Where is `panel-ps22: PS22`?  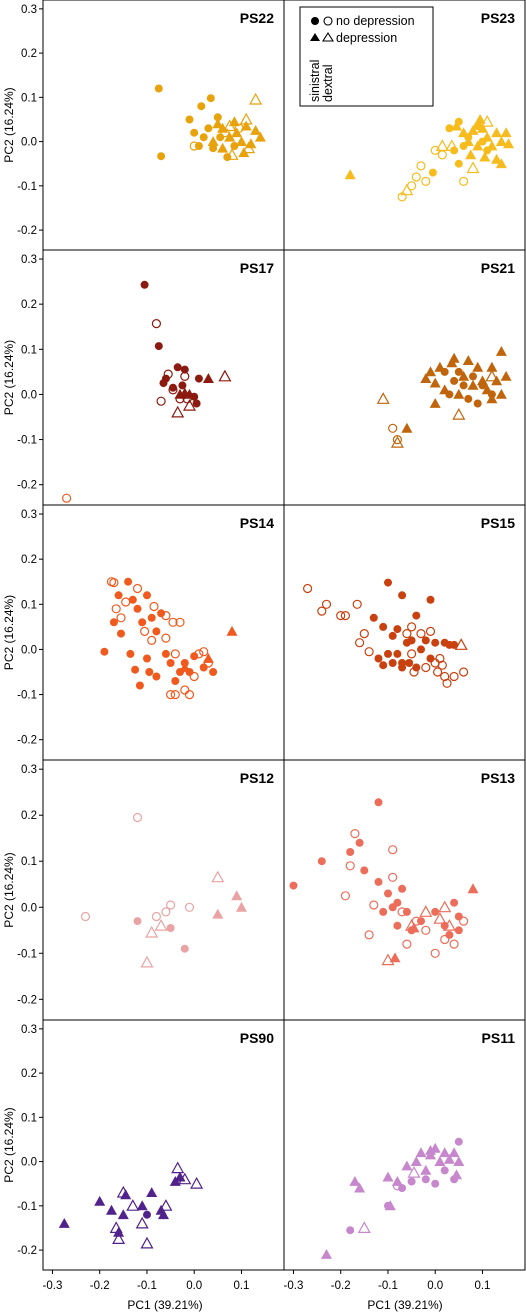
panel-ps22: PS22 is located at coordinates (163, 125).